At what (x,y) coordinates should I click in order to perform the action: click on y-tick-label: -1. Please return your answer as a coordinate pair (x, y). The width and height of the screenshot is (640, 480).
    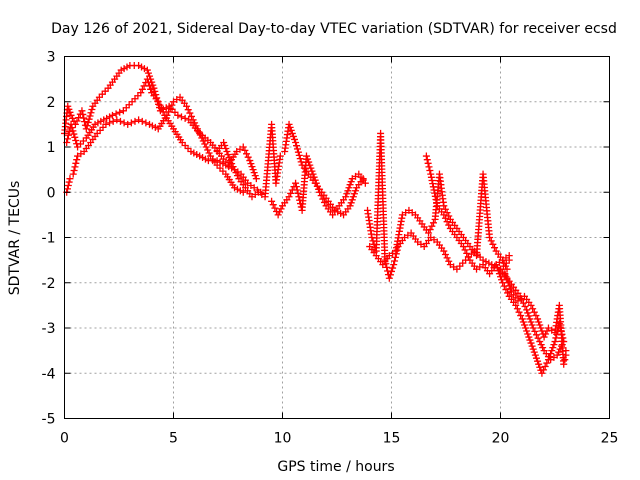
    Looking at the image, I should click on (49, 239).